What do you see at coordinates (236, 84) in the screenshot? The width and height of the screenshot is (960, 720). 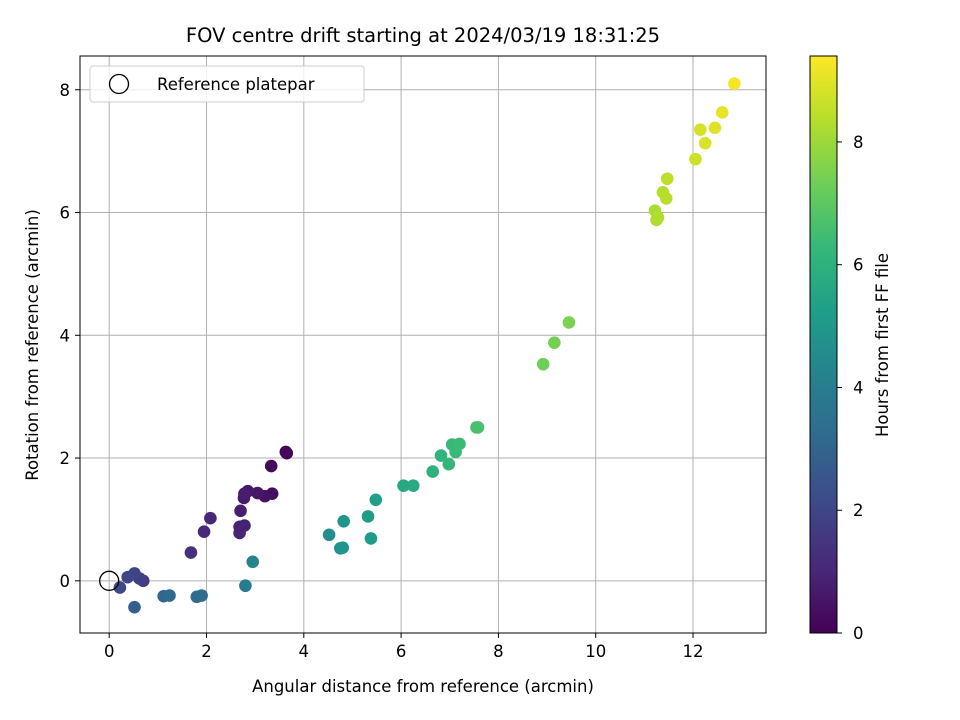 I see `legend-label-reference: Reference platepar` at bounding box center [236, 84].